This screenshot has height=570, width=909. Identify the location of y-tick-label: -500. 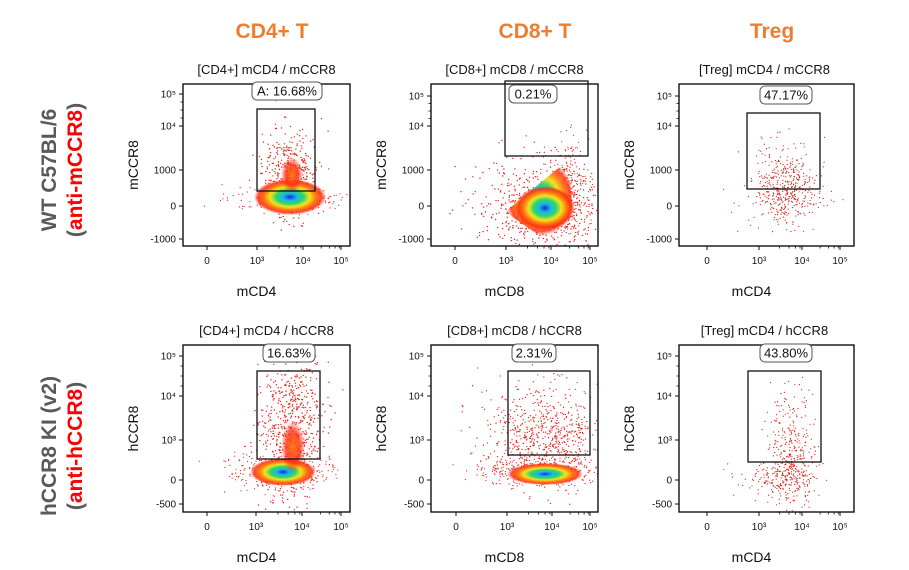
(414, 505).